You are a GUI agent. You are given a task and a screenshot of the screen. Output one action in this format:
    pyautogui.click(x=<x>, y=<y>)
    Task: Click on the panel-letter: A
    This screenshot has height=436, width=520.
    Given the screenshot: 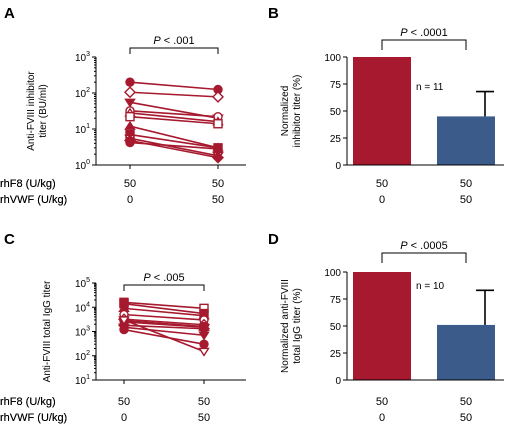 What is the action you would take?
    pyautogui.click(x=9, y=13)
    